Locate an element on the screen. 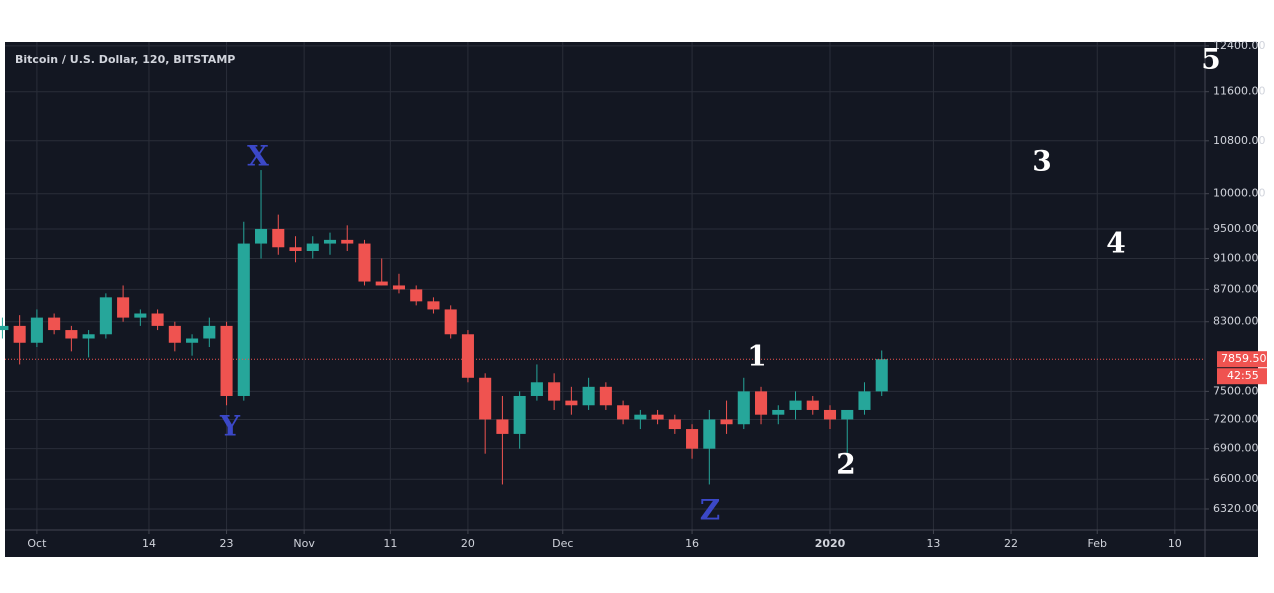  annotation: 2 is located at coordinates (845, 464).